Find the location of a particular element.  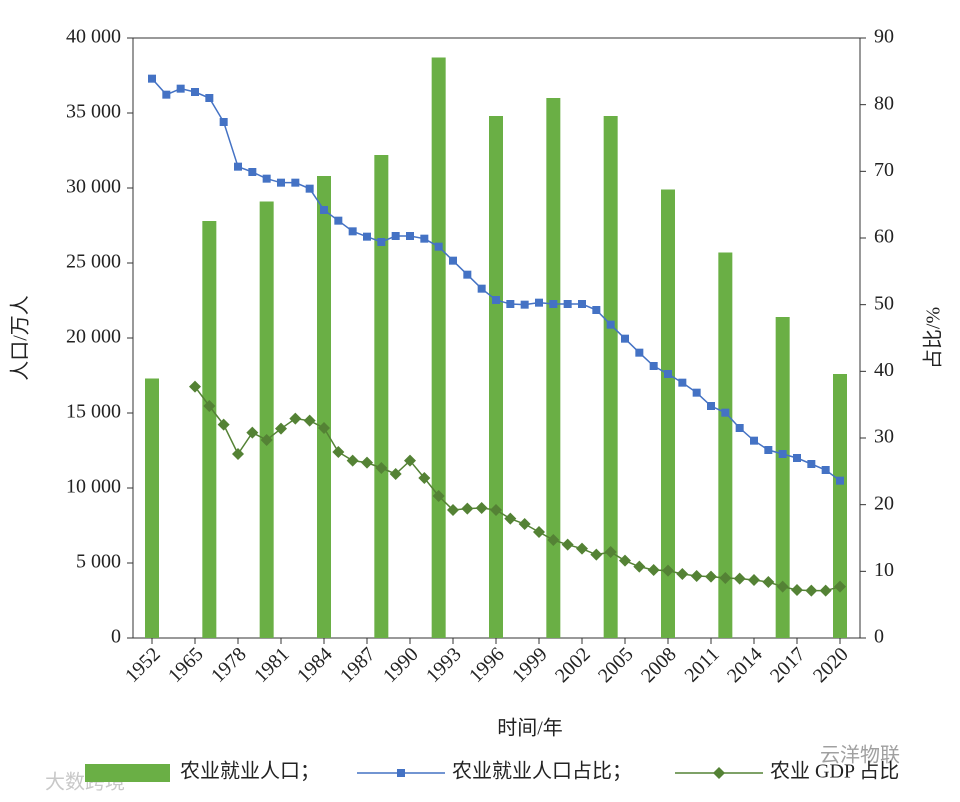

x-tick-label: 1987 is located at coordinates (358, 665).